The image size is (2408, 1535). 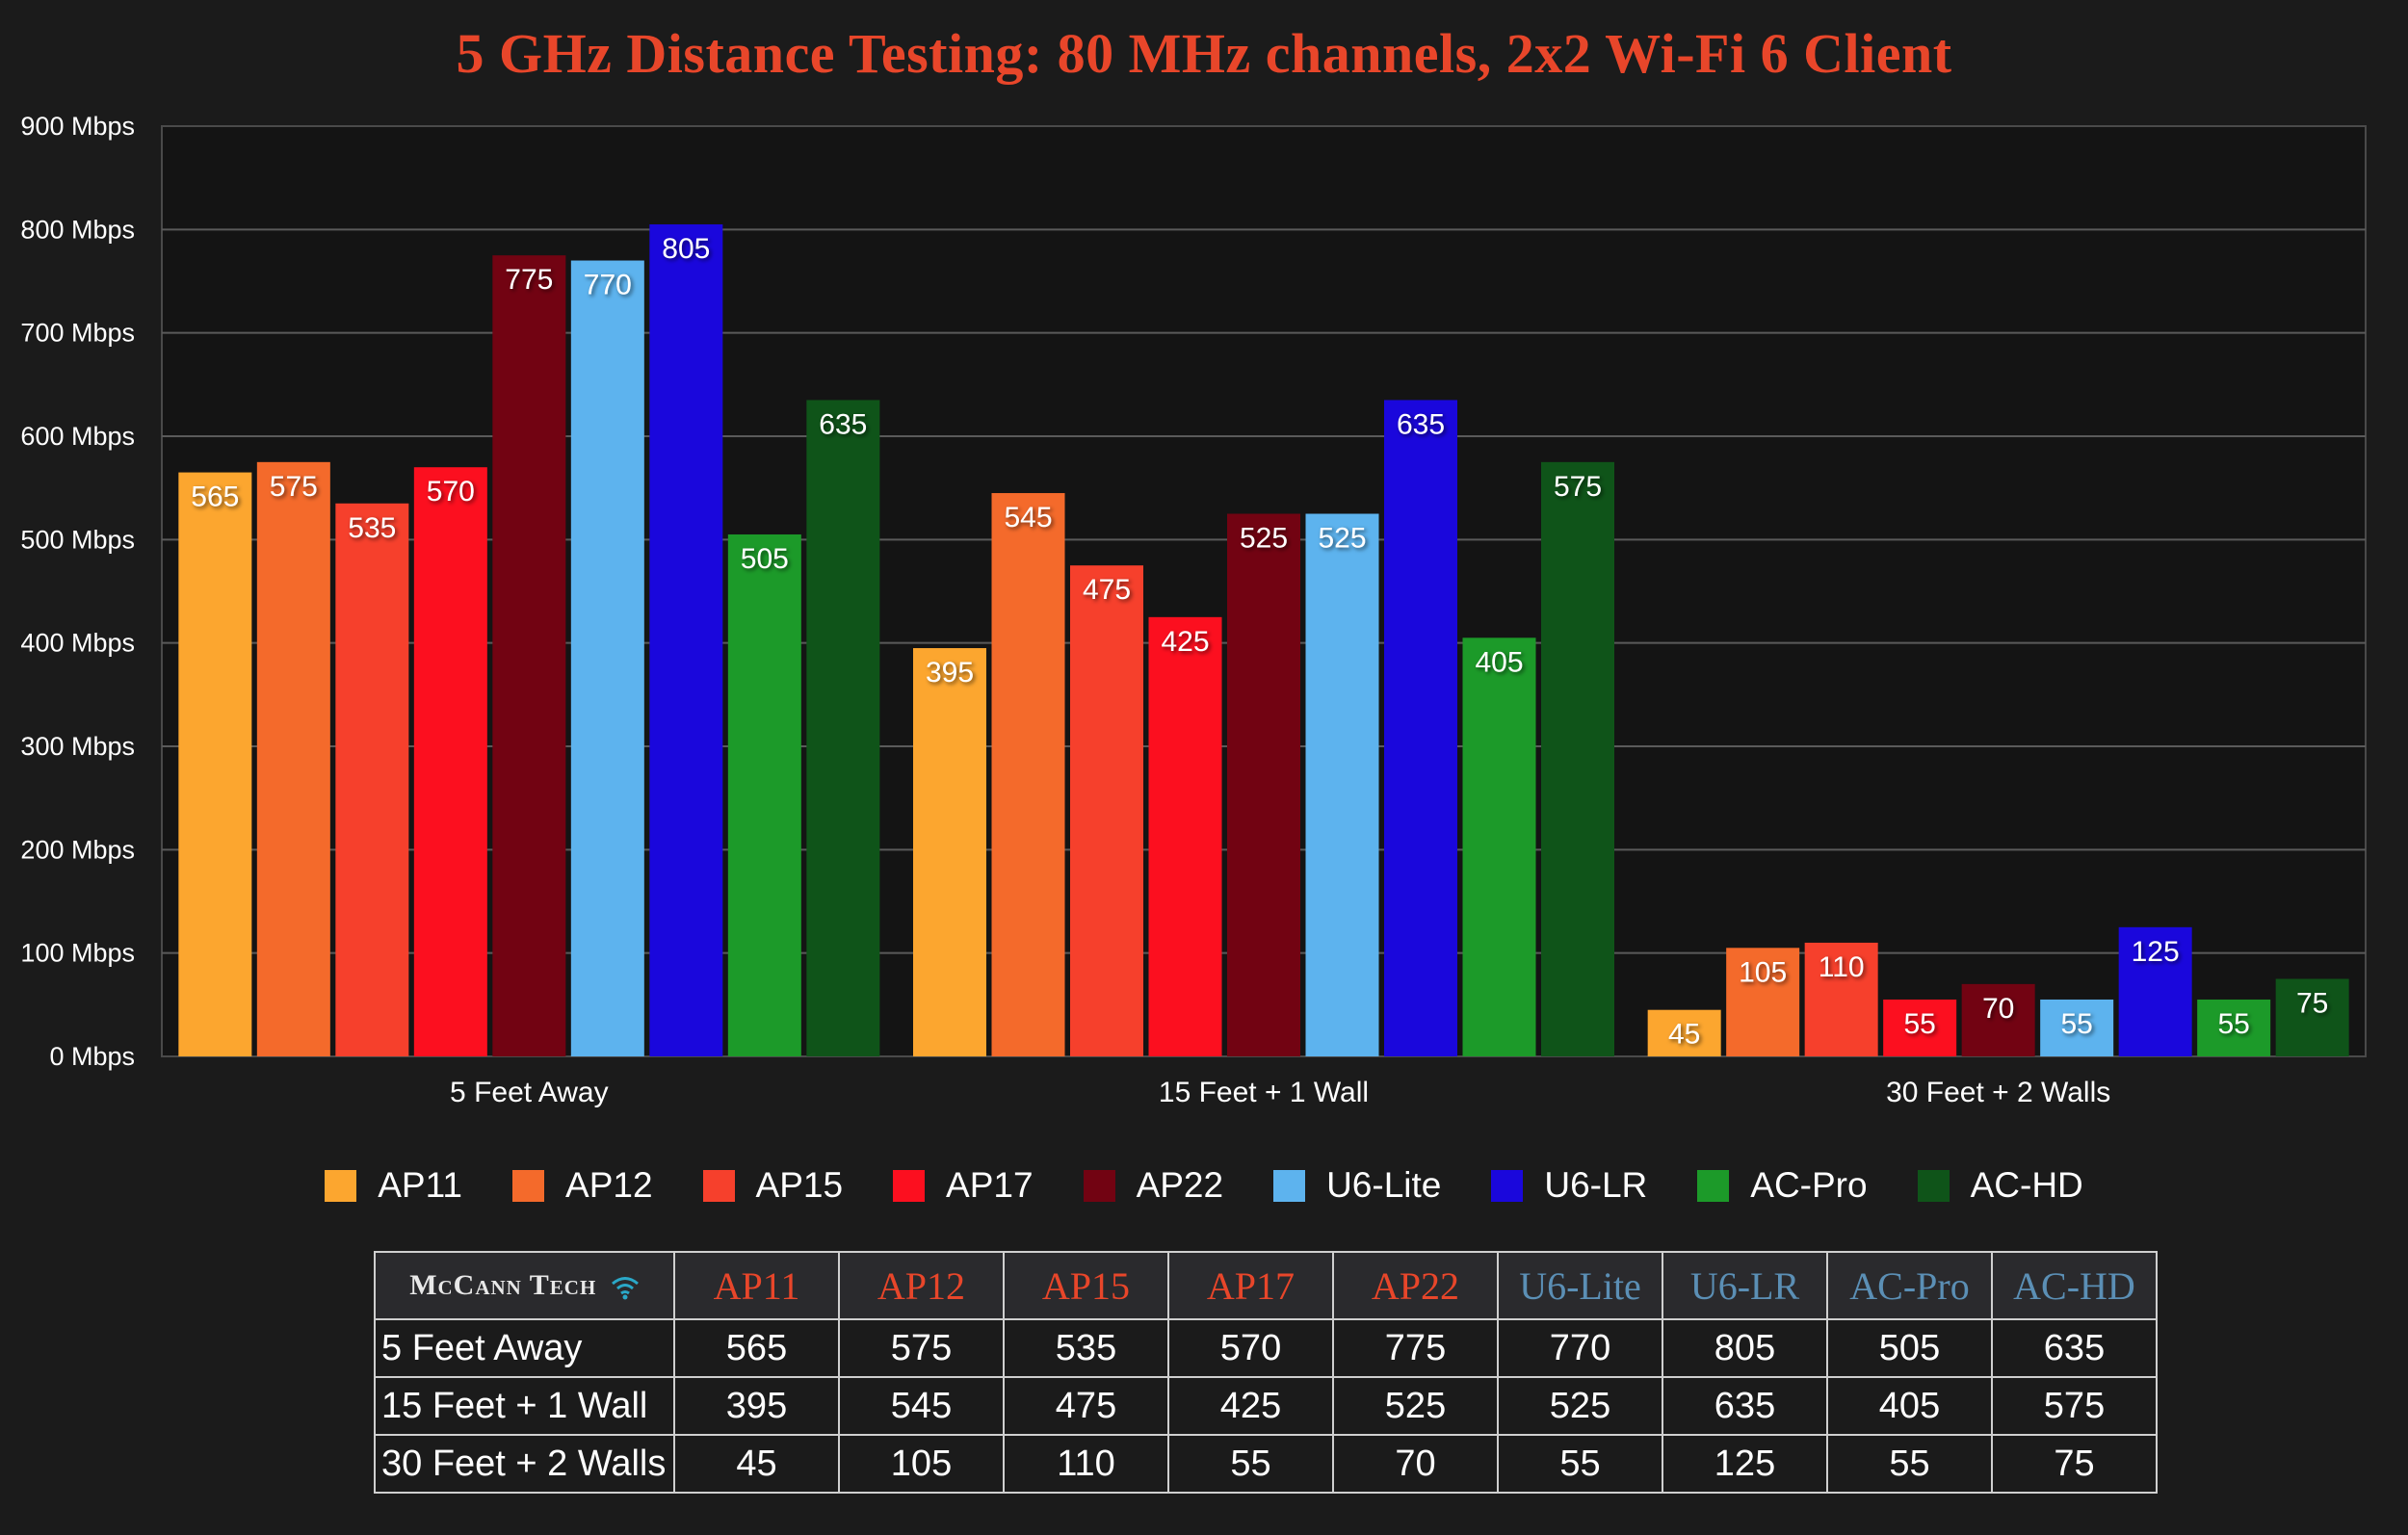 I want to click on table-column-header: U6-Lite, so click(x=1580, y=1285).